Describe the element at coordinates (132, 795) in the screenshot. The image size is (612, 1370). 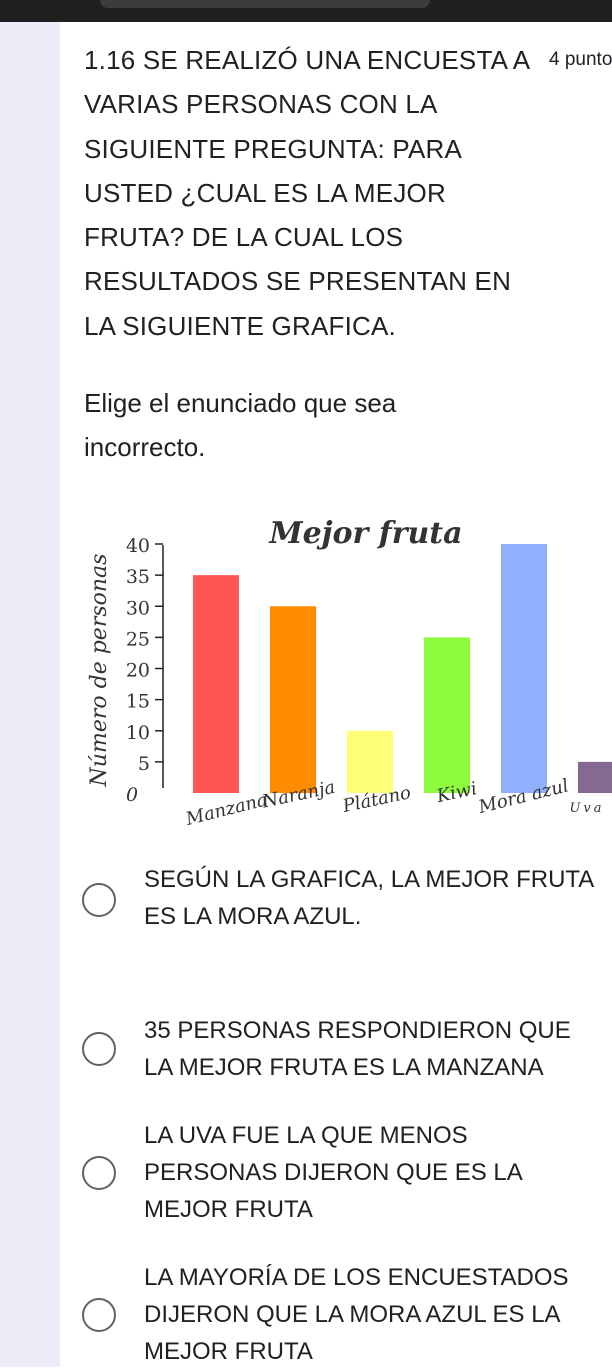
I see `y-tick-label: 0` at that location.